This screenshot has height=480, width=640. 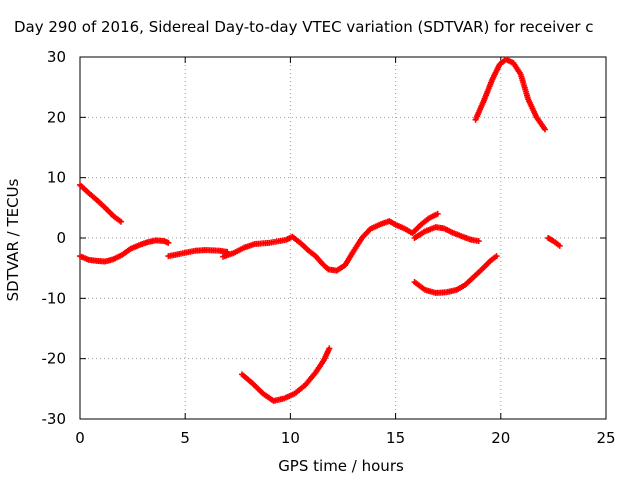 What do you see at coordinates (185, 438) in the screenshot?
I see `x-tick-label: 5` at bounding box center [185, 438].